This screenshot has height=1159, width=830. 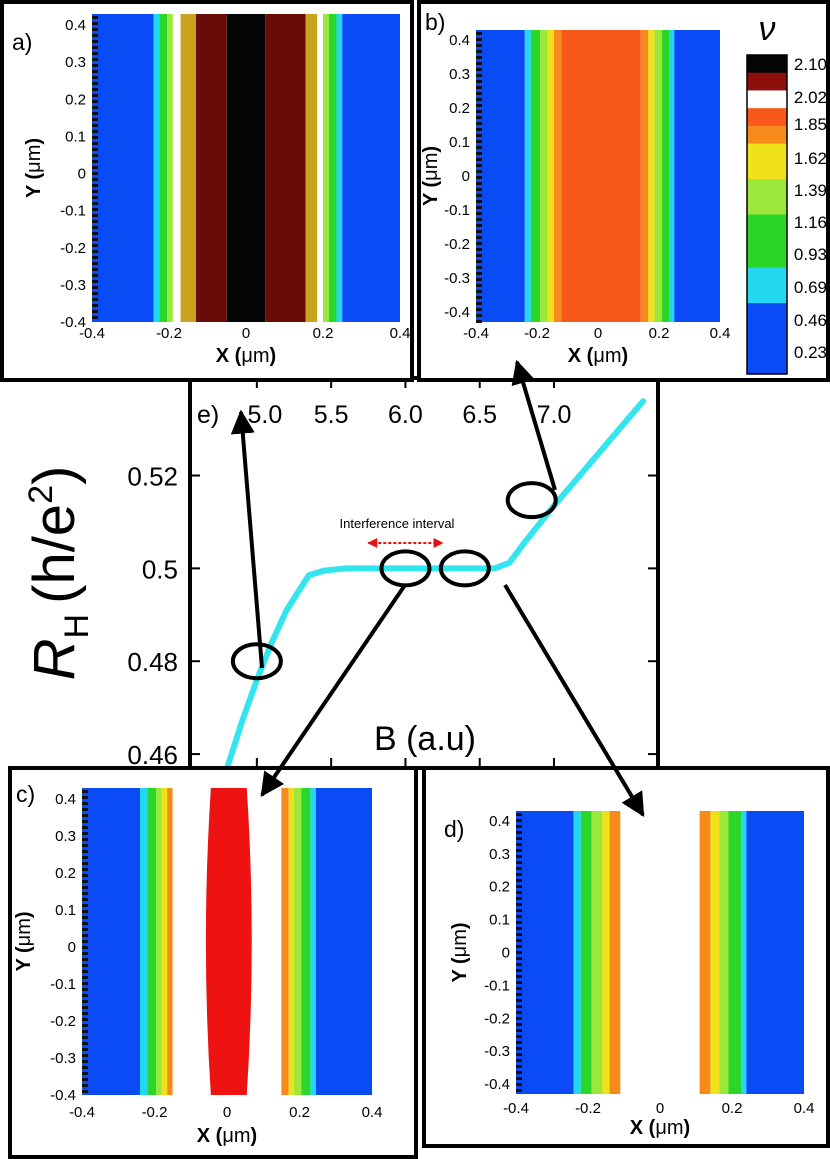 What do you see at coordinates (63, 1058) in the screenshot?
I see `heatmap-y-tick-label: -0.3` at bounding box center [63, 1058].